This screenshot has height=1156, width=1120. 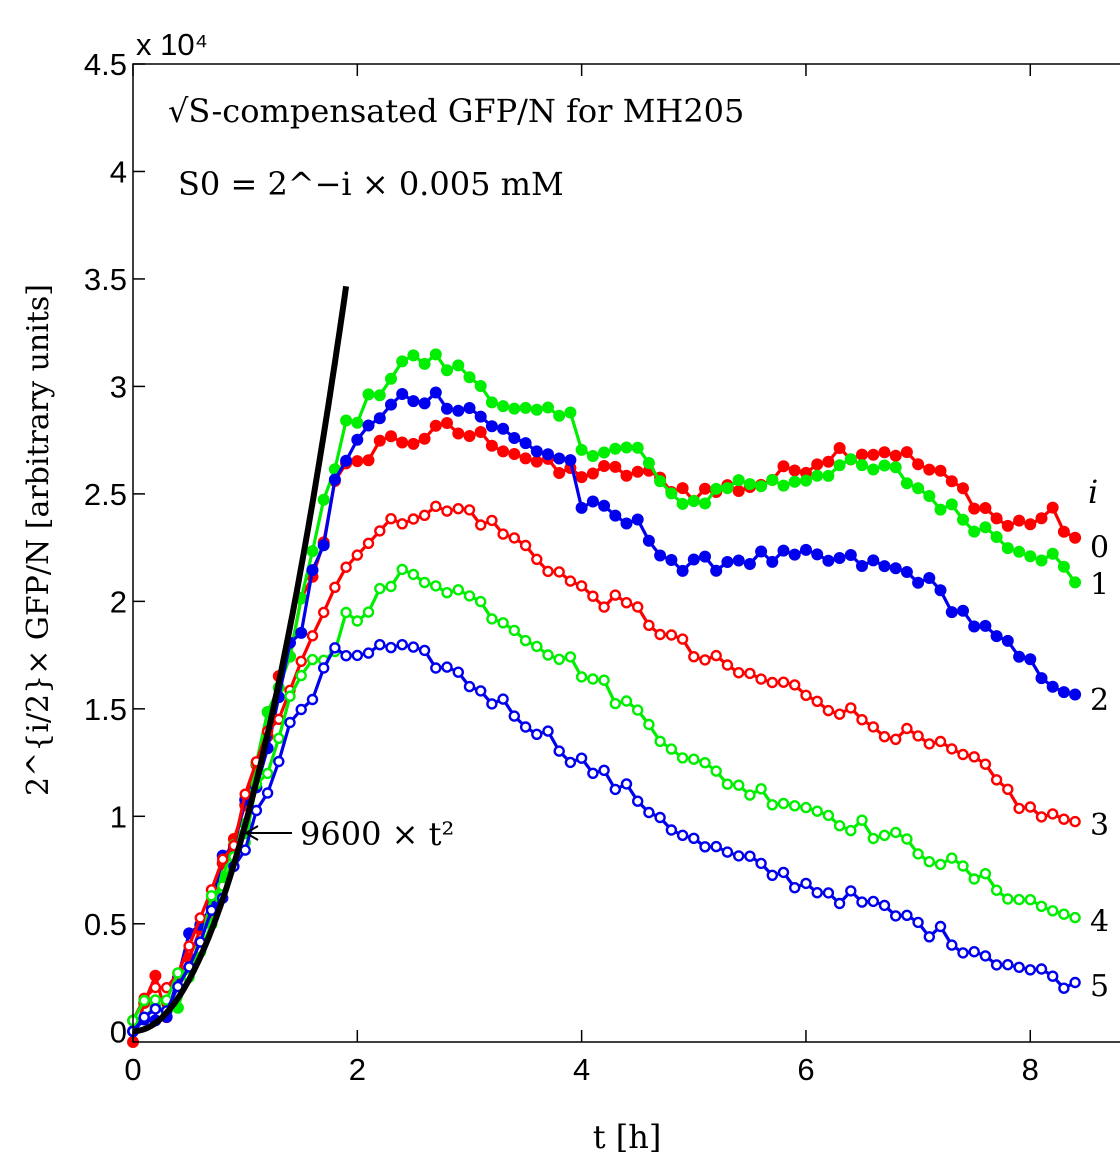 I want to click on y-tick-label: 3, so click(x=118, y=386).